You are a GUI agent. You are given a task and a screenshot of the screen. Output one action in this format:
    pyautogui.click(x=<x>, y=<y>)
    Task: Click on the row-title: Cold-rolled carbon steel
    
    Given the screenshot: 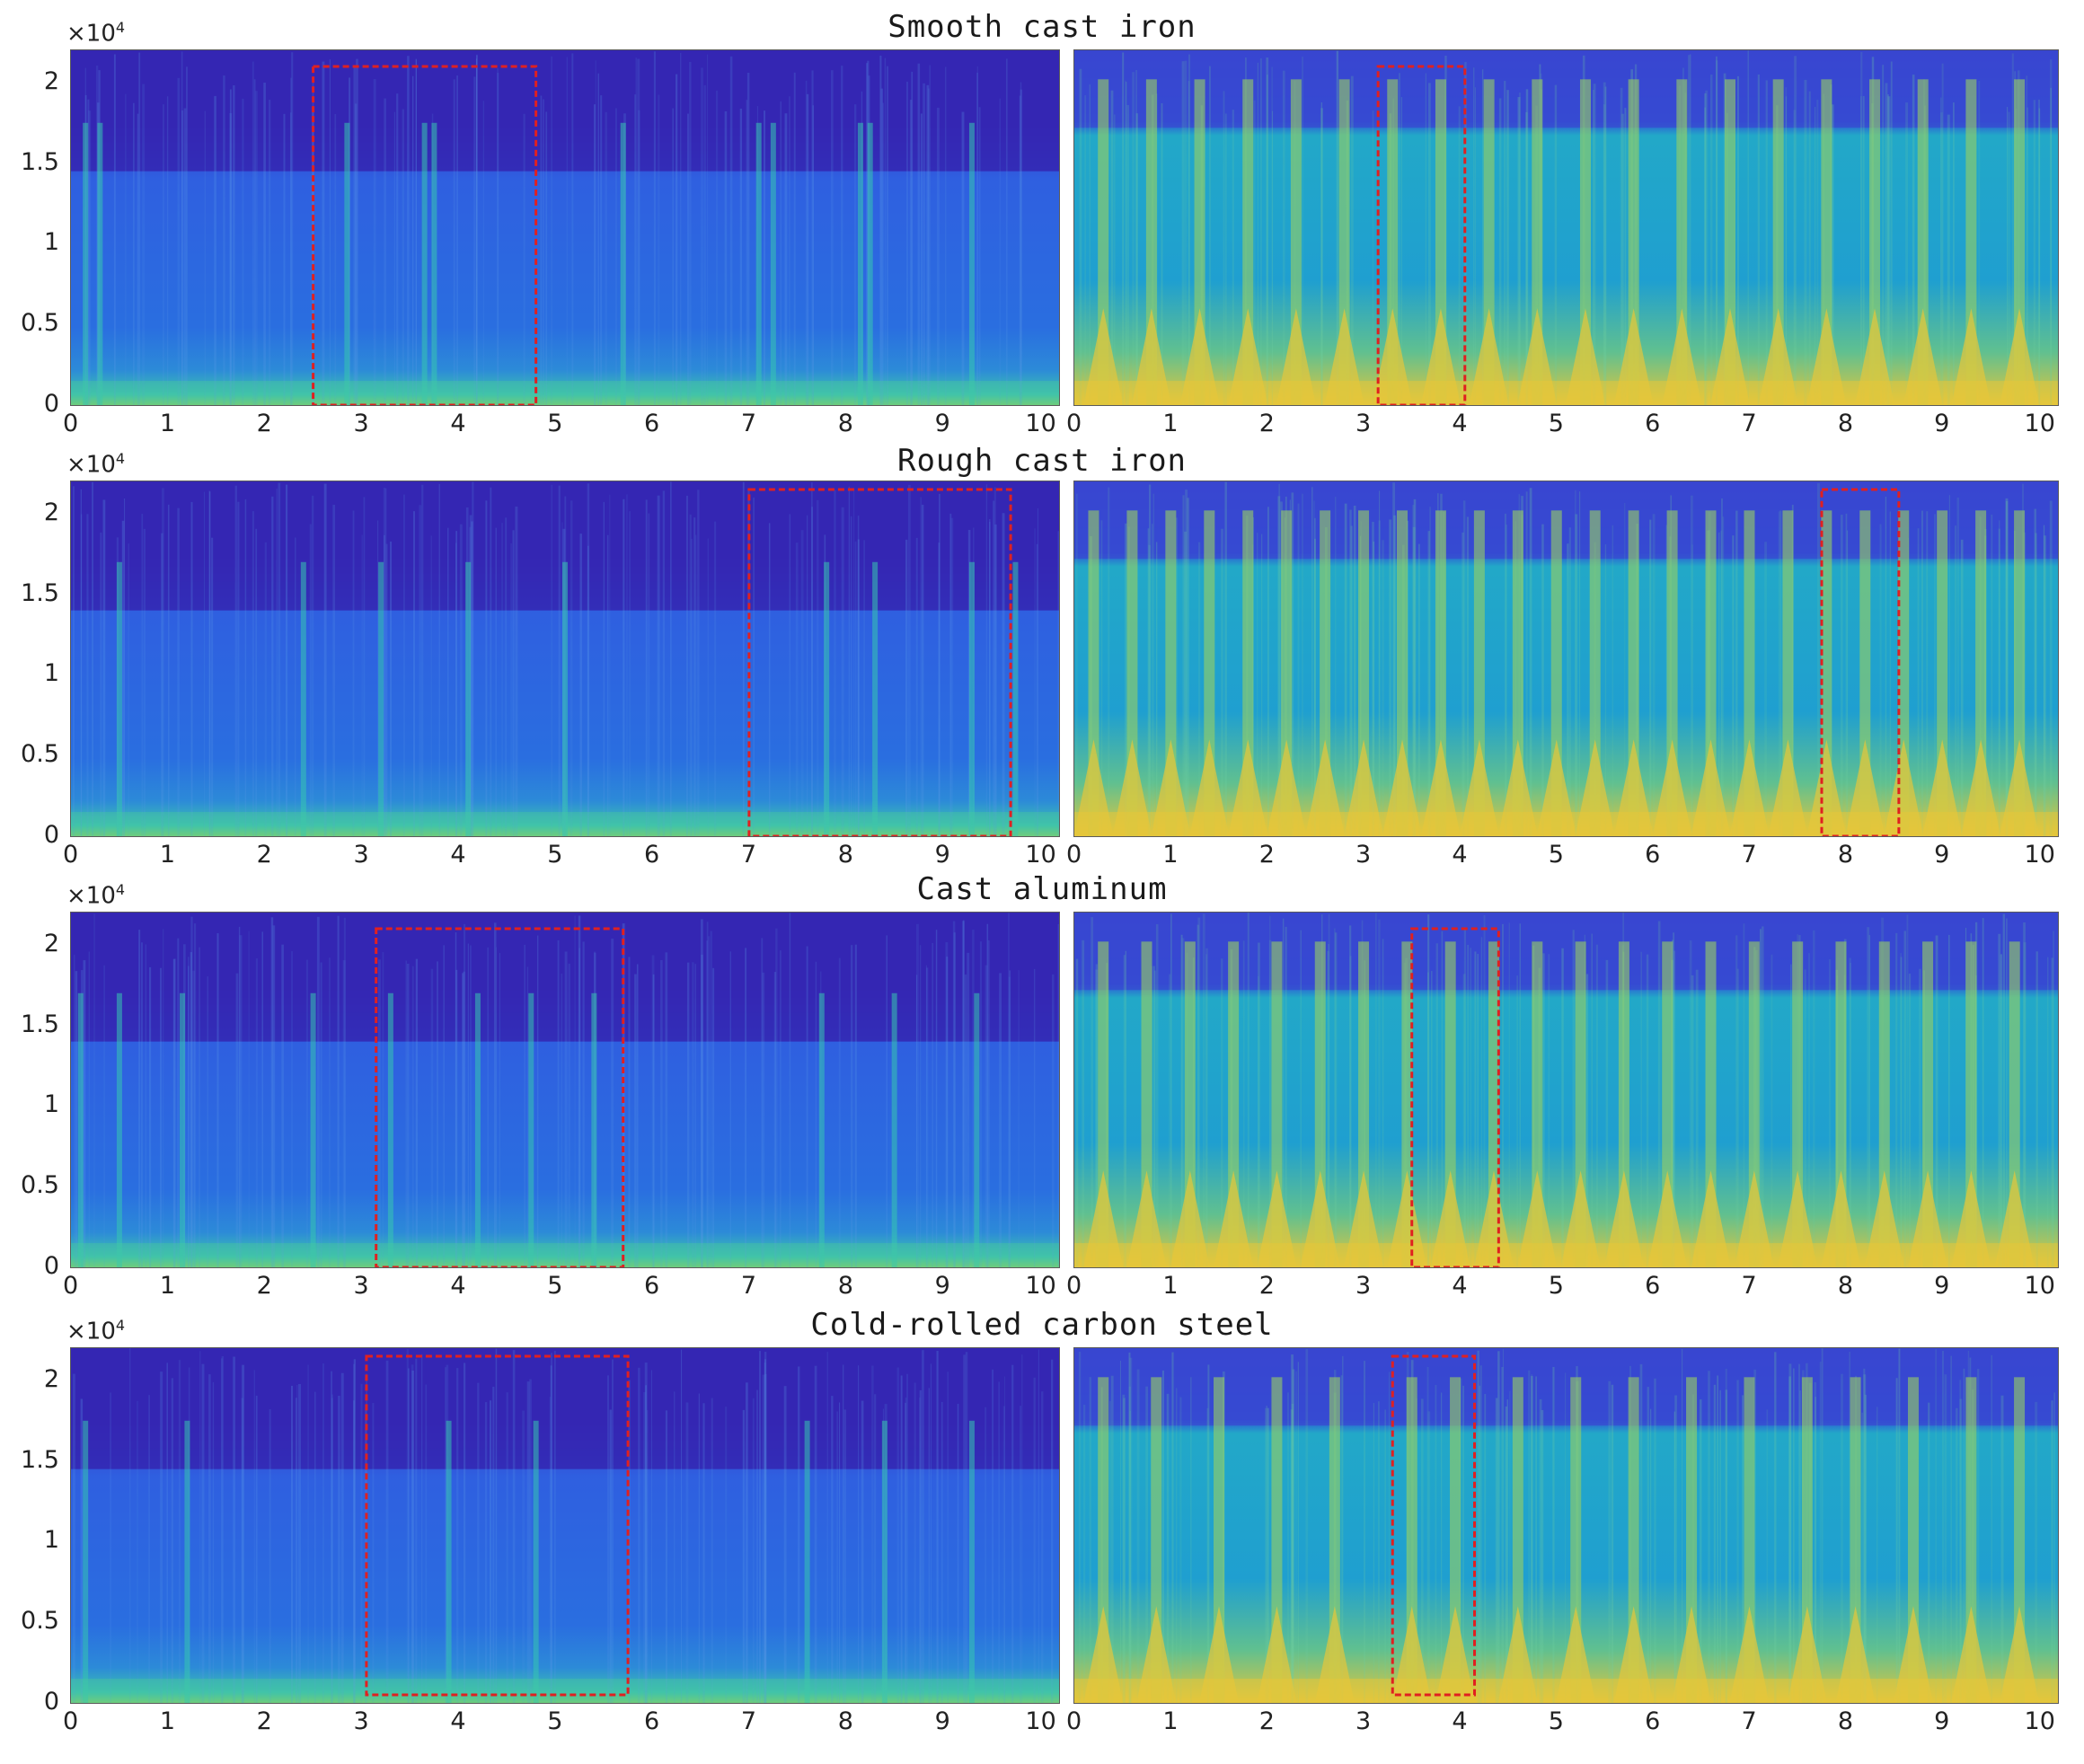 What is the action you would take?
    pyautogui.click(x=1042, y=1325)
    